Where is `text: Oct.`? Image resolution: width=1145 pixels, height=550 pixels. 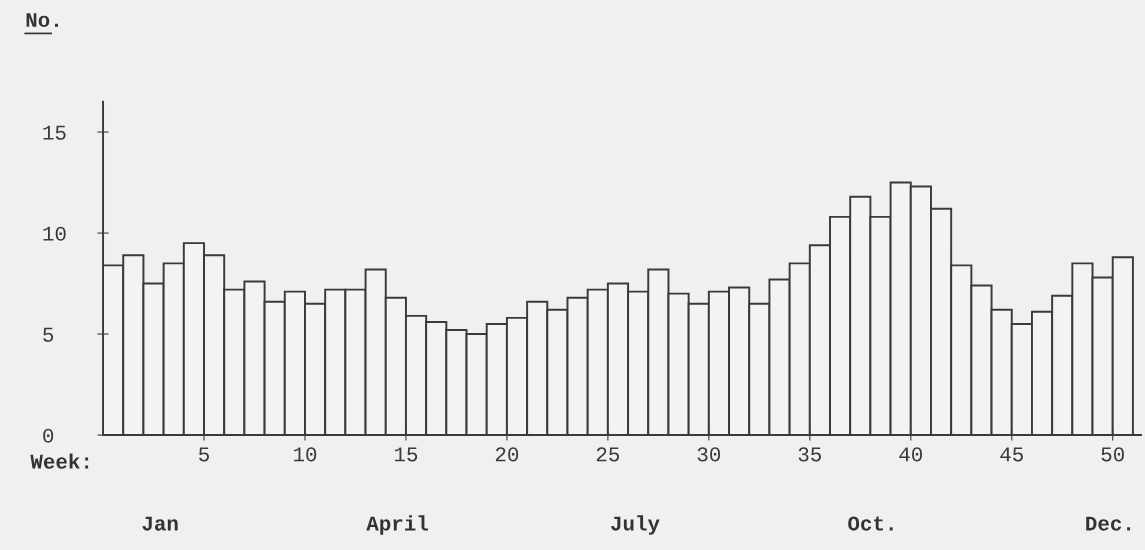 text: Oct. is located at coordinates (870, 523).